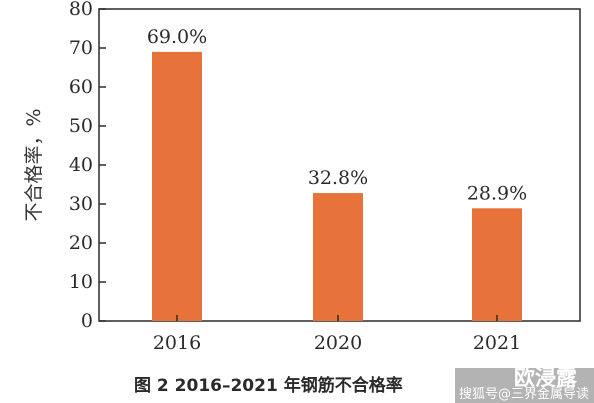  I want to click on y-tick-label: 0, so click(87, 321).